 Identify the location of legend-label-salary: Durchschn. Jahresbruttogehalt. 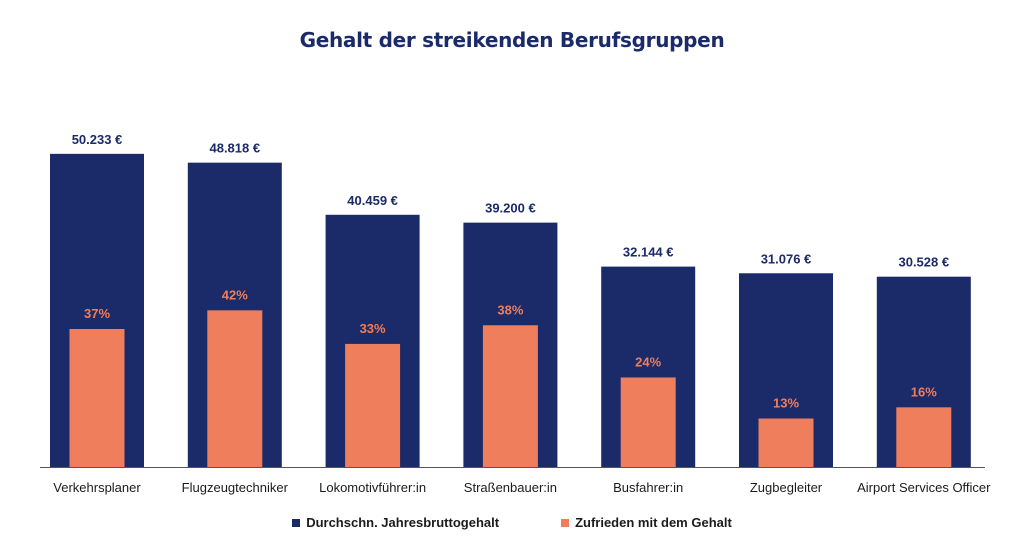
(403, 522).